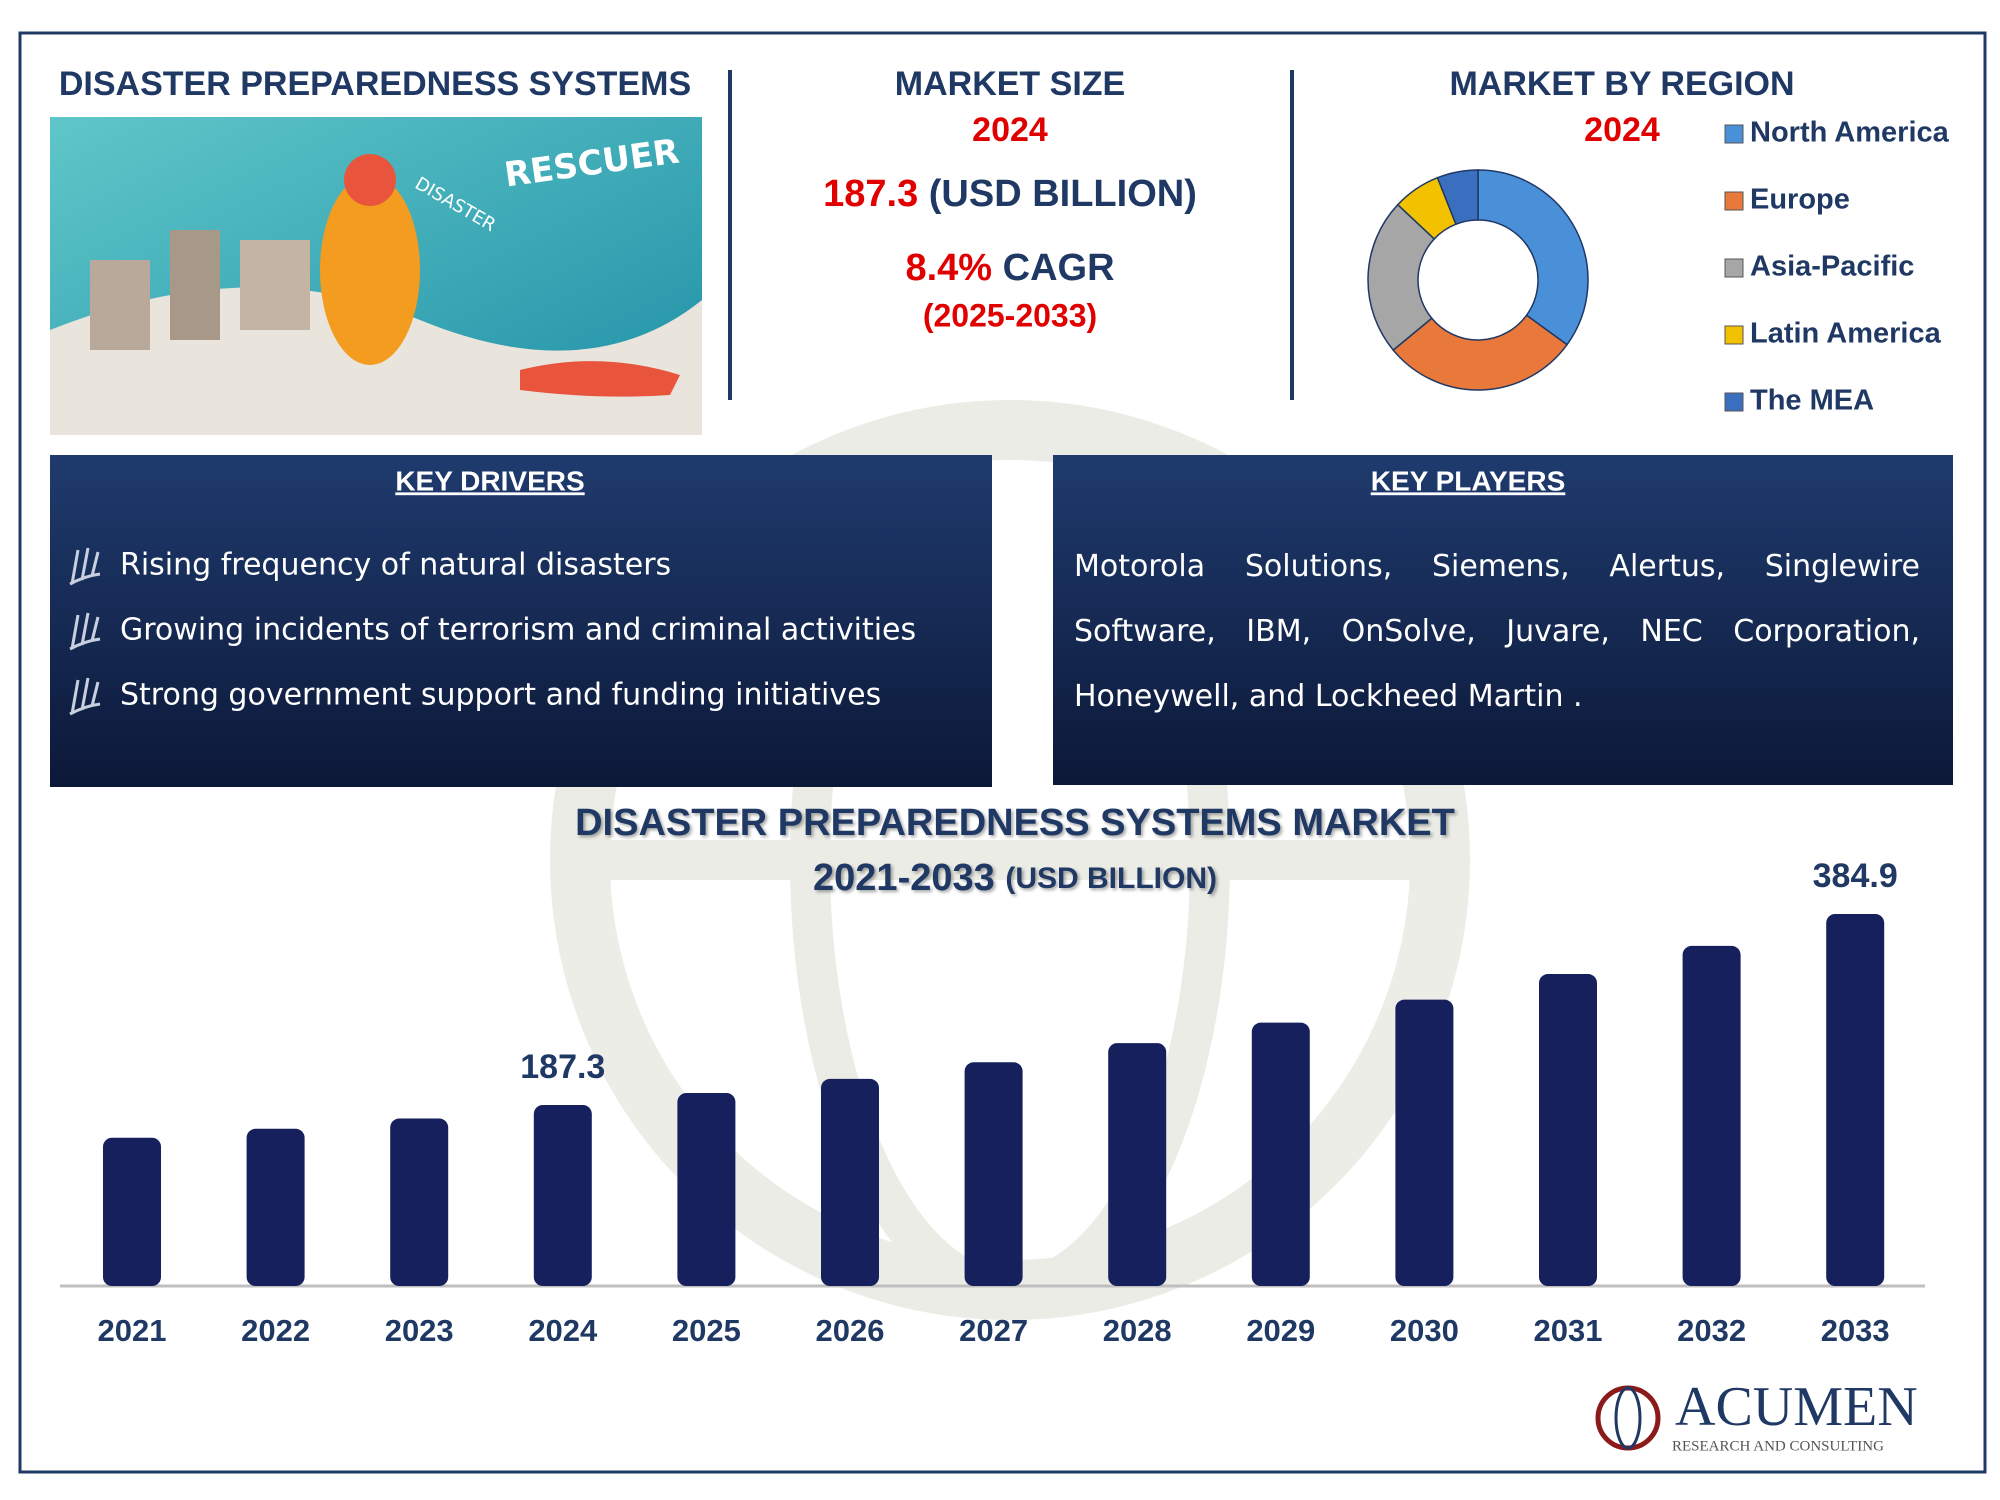 This screenshot has height=1500, width=2000. What do you see at coordinates (870, 194) in the screenshot?
I see `value: 187.3` at bounding box center [870, 194].